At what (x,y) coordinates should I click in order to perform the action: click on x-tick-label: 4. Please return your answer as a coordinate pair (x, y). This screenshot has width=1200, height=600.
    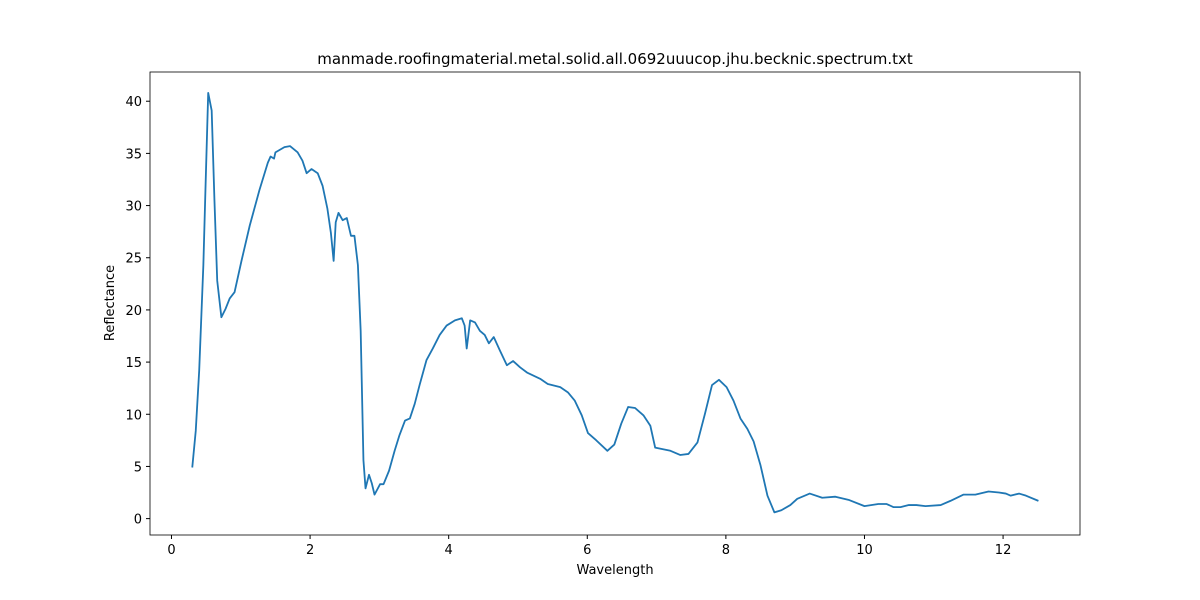
    Looking at the image, I should click on (449, 550).